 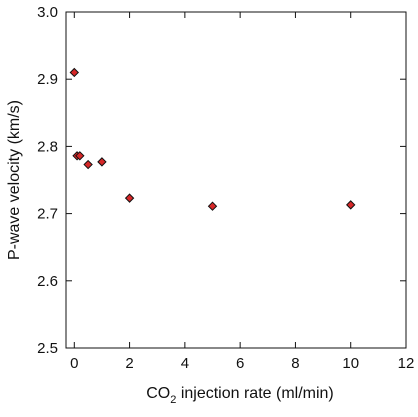 I want to click on x-tick-label: 10, so click(x=350, y=363).